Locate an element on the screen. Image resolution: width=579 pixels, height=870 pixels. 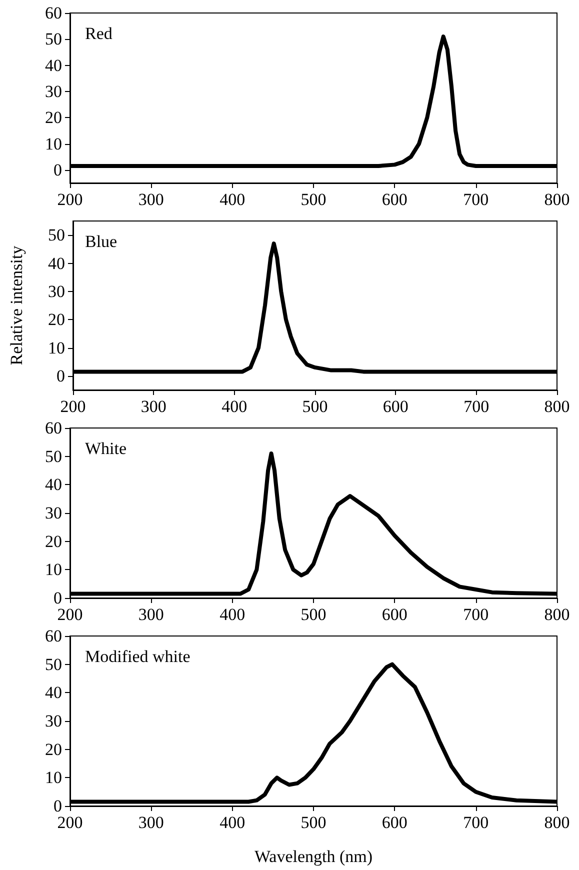
text: White is located at coordinates (106, 448).